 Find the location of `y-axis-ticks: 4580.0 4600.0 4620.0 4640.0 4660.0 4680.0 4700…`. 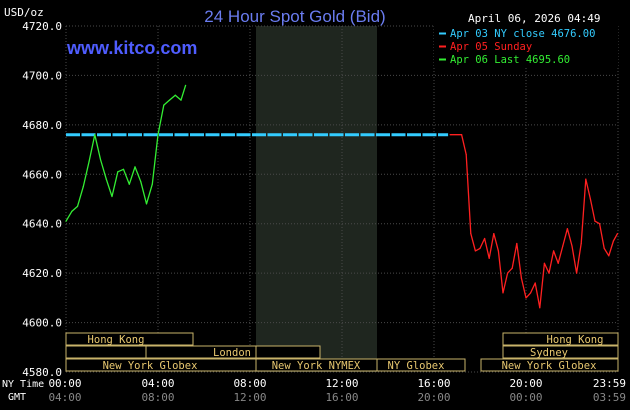

y-axis-ticks: 4580.0 4600.0 4620.0 4640.0 4660.0 4680.0 4700… is located at coordinates (42, 199).